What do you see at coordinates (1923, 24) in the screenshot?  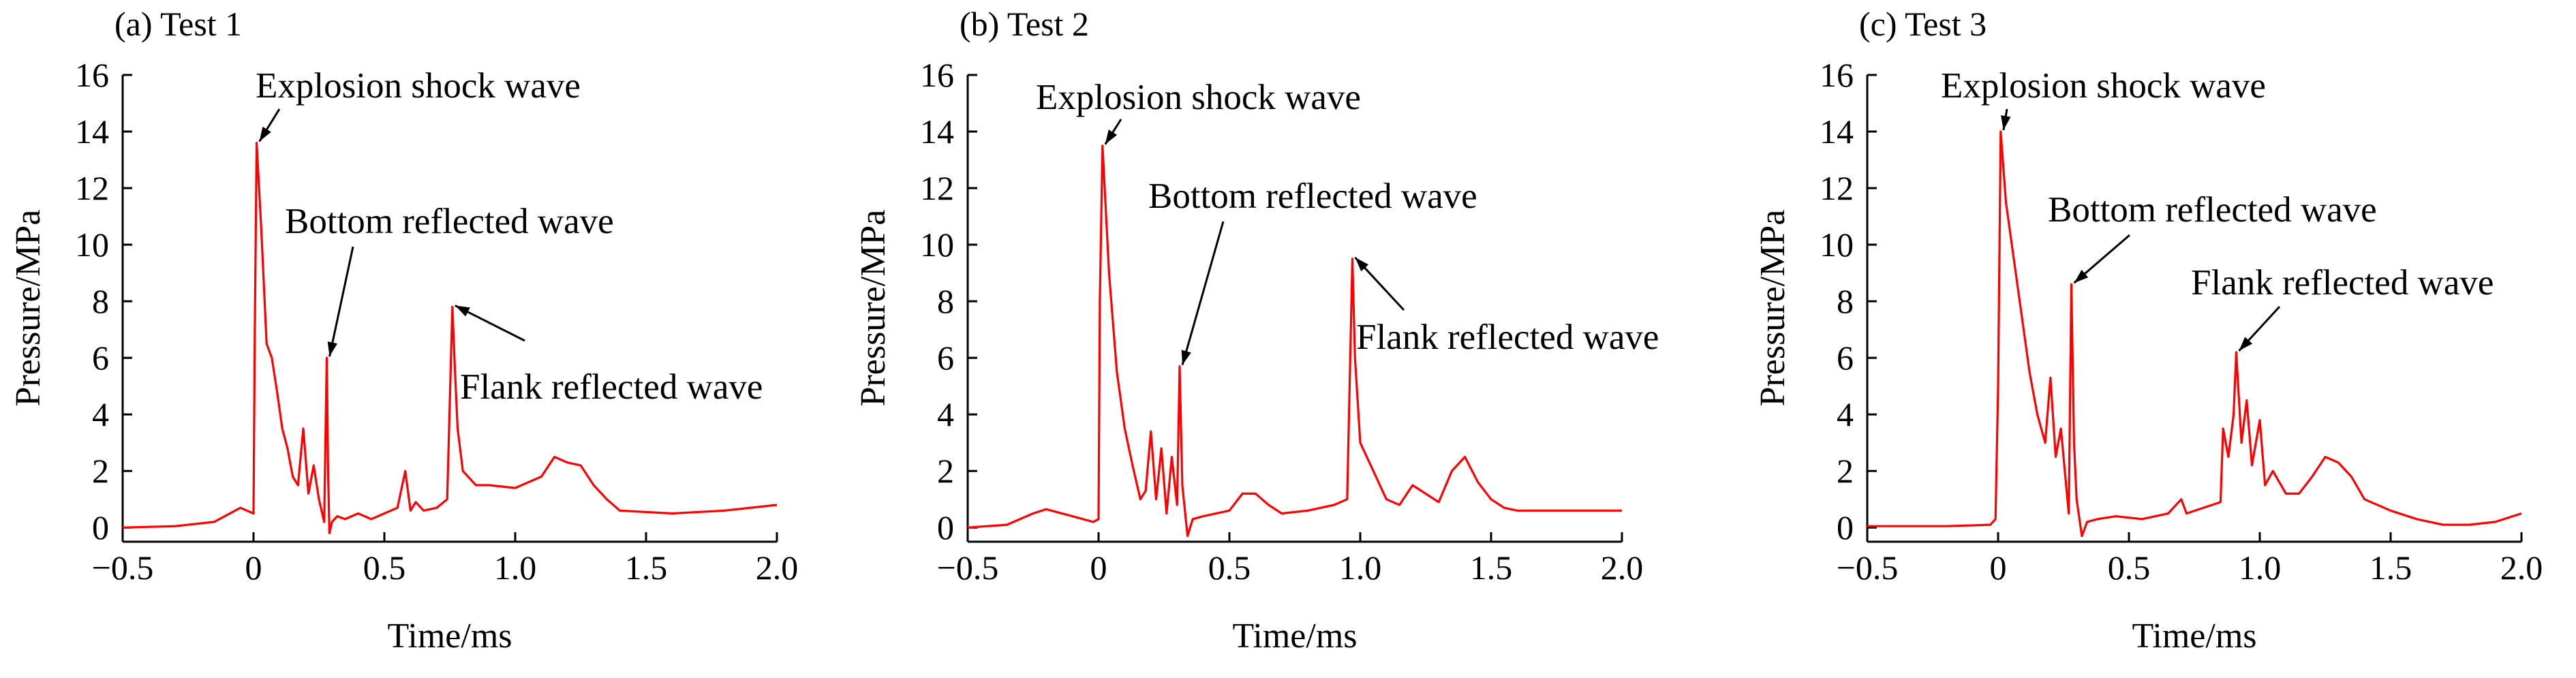 I see `panel-title: (c) Test 3` at bounding box center [1923, 24].